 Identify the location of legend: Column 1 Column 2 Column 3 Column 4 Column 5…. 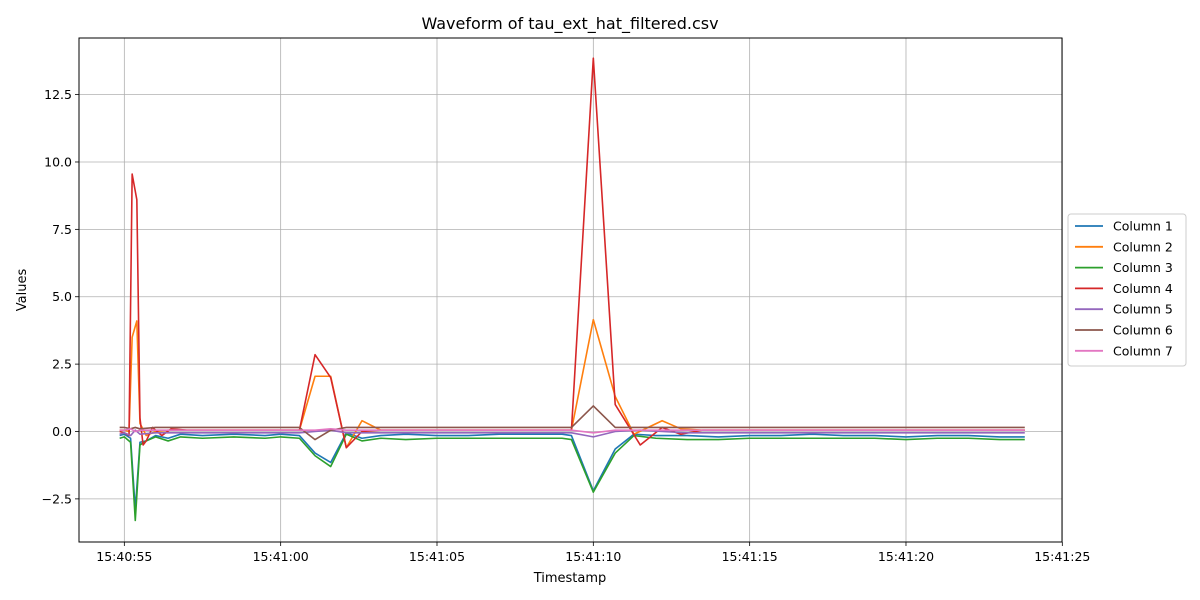
(1127, 290).